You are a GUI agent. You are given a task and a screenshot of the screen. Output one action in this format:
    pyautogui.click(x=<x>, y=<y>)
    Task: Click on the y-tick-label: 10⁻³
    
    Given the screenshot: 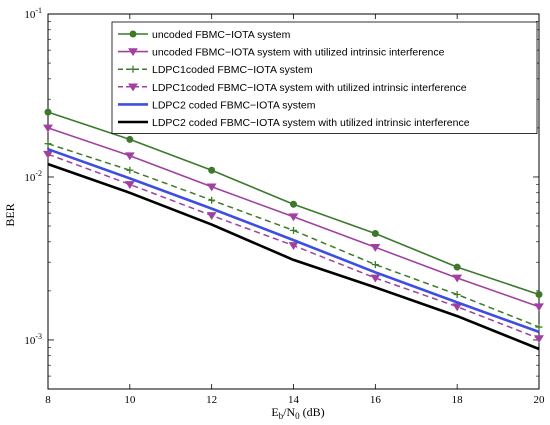 What is the action you would take?
    pyautogui.click(x=33, y=339)
    